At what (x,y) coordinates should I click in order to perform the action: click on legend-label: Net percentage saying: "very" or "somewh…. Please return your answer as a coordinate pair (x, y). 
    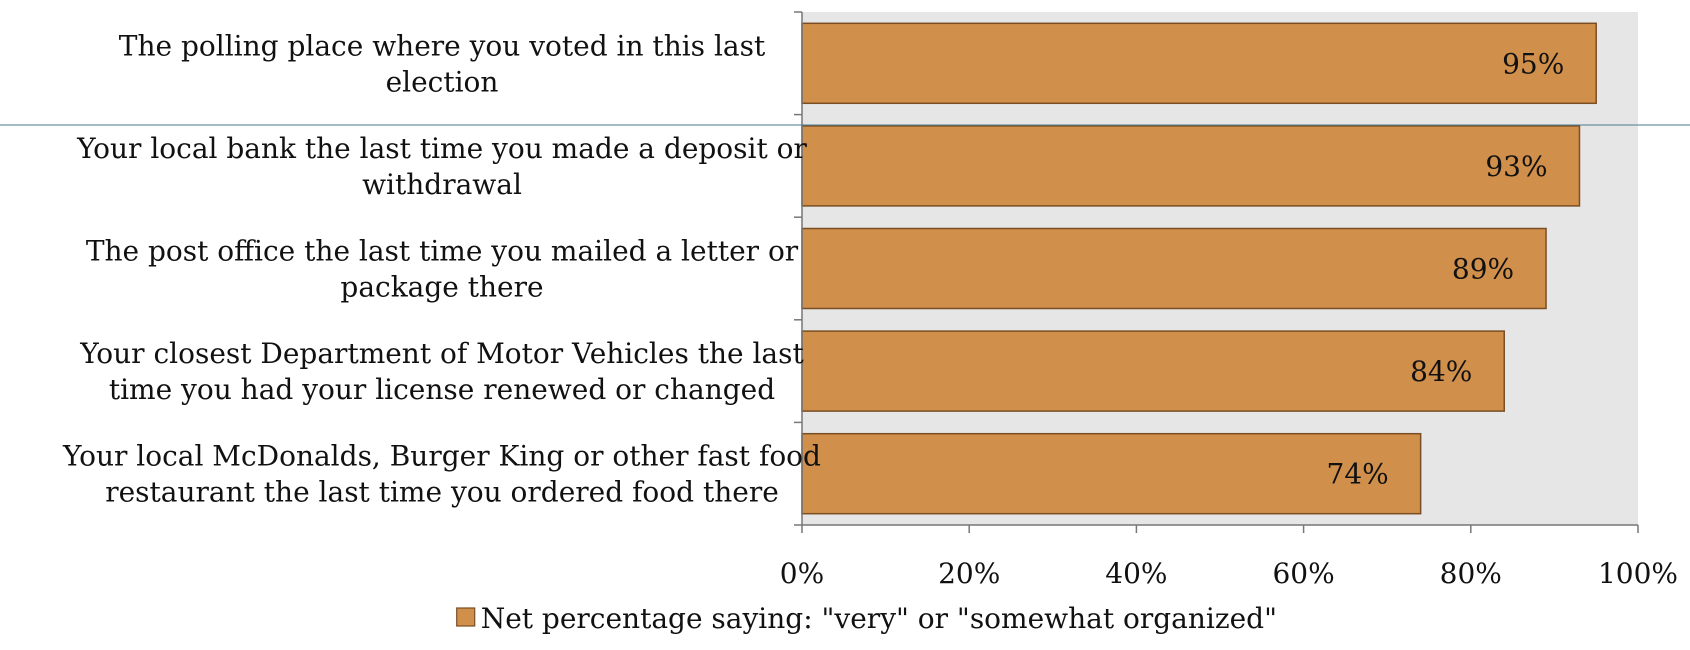
    Looking at the image, I should click on (879, 618).